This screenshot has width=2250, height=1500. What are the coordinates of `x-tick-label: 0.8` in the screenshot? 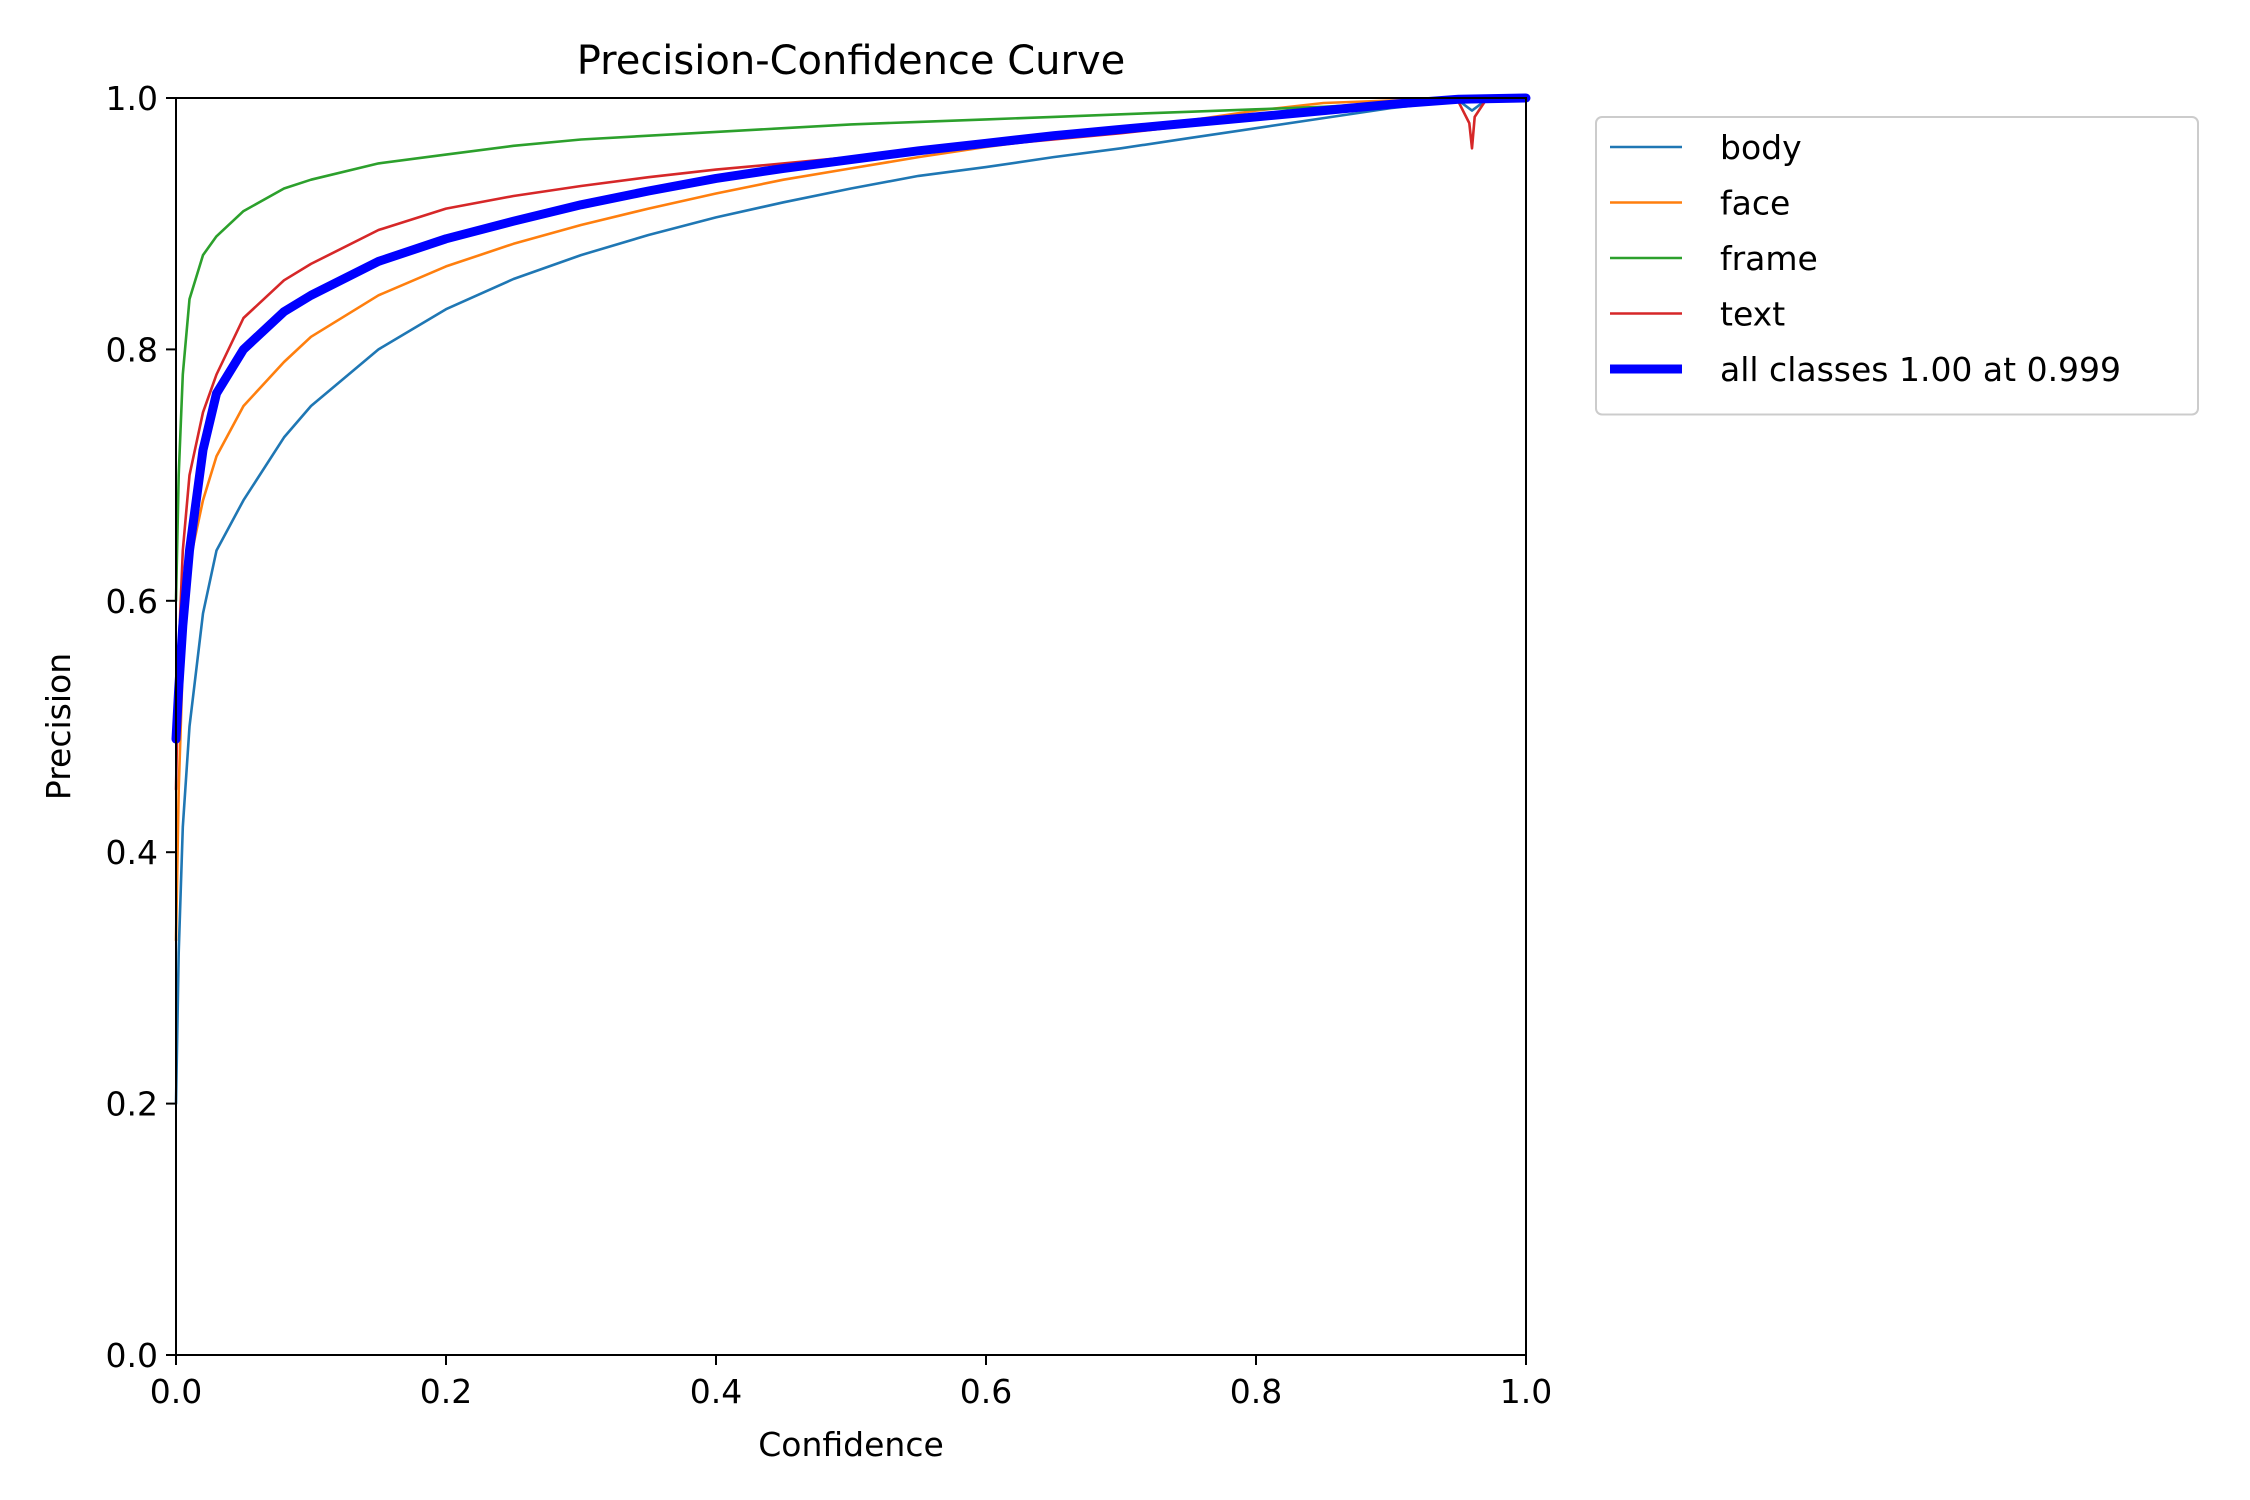 It's located at (1256, 1391).